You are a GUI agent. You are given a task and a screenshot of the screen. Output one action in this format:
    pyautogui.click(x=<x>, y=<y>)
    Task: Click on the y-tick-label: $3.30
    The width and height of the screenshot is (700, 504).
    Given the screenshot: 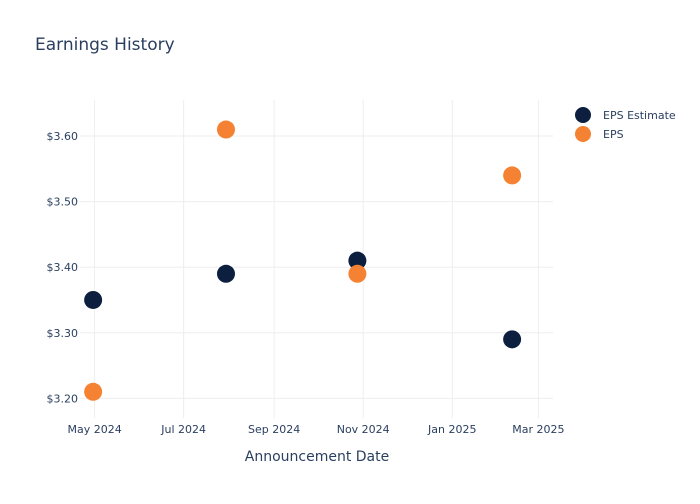 What is the action you would take?
    pyautogui.click(x=63, y=333)
    